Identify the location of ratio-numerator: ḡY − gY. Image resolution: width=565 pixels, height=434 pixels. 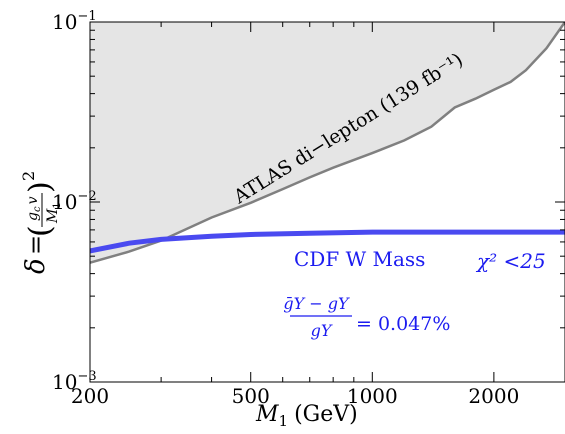
(316, 303).